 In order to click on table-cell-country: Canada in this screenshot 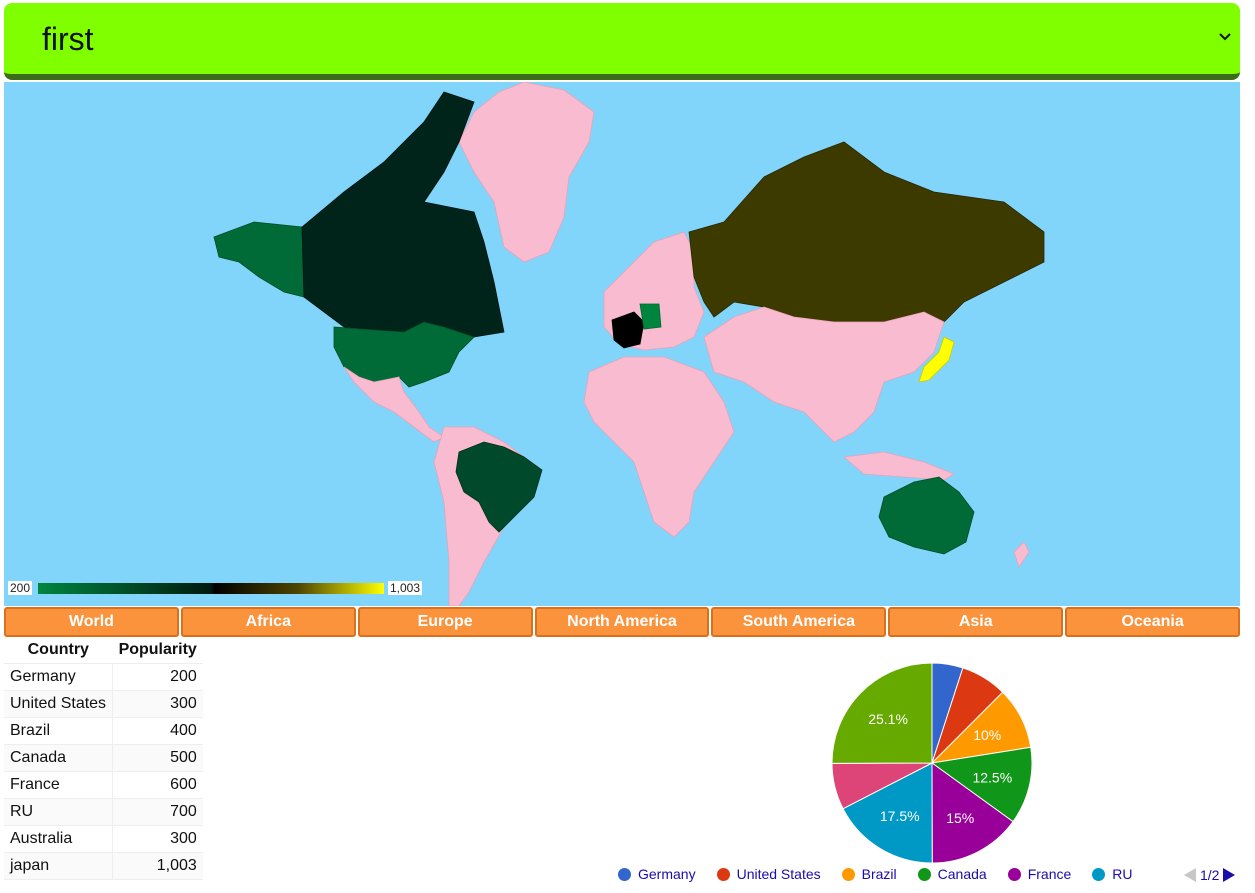, I will do `click(59, 758)`.